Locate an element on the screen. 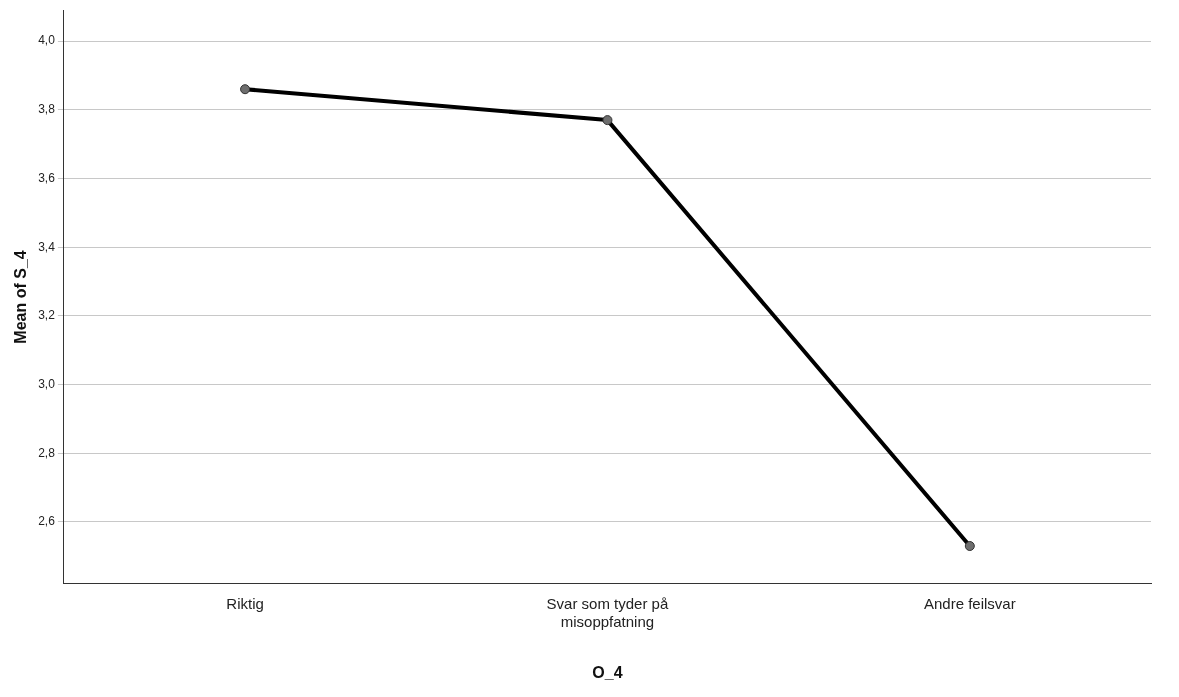 The image size is (1179, 697). y-tick-label: 3,6 is located at coordinates (47, 177).